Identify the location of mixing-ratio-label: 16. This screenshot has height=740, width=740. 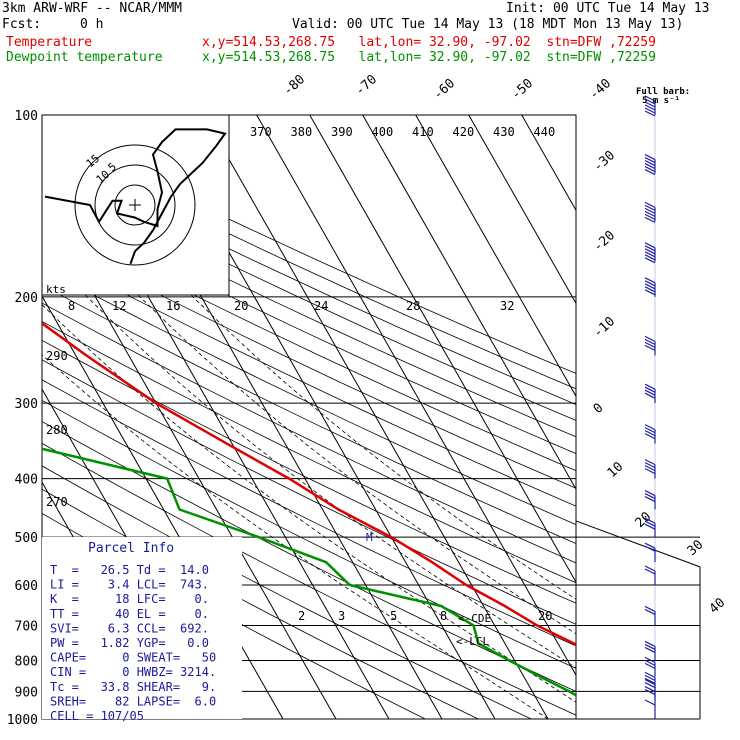
(173, 306).